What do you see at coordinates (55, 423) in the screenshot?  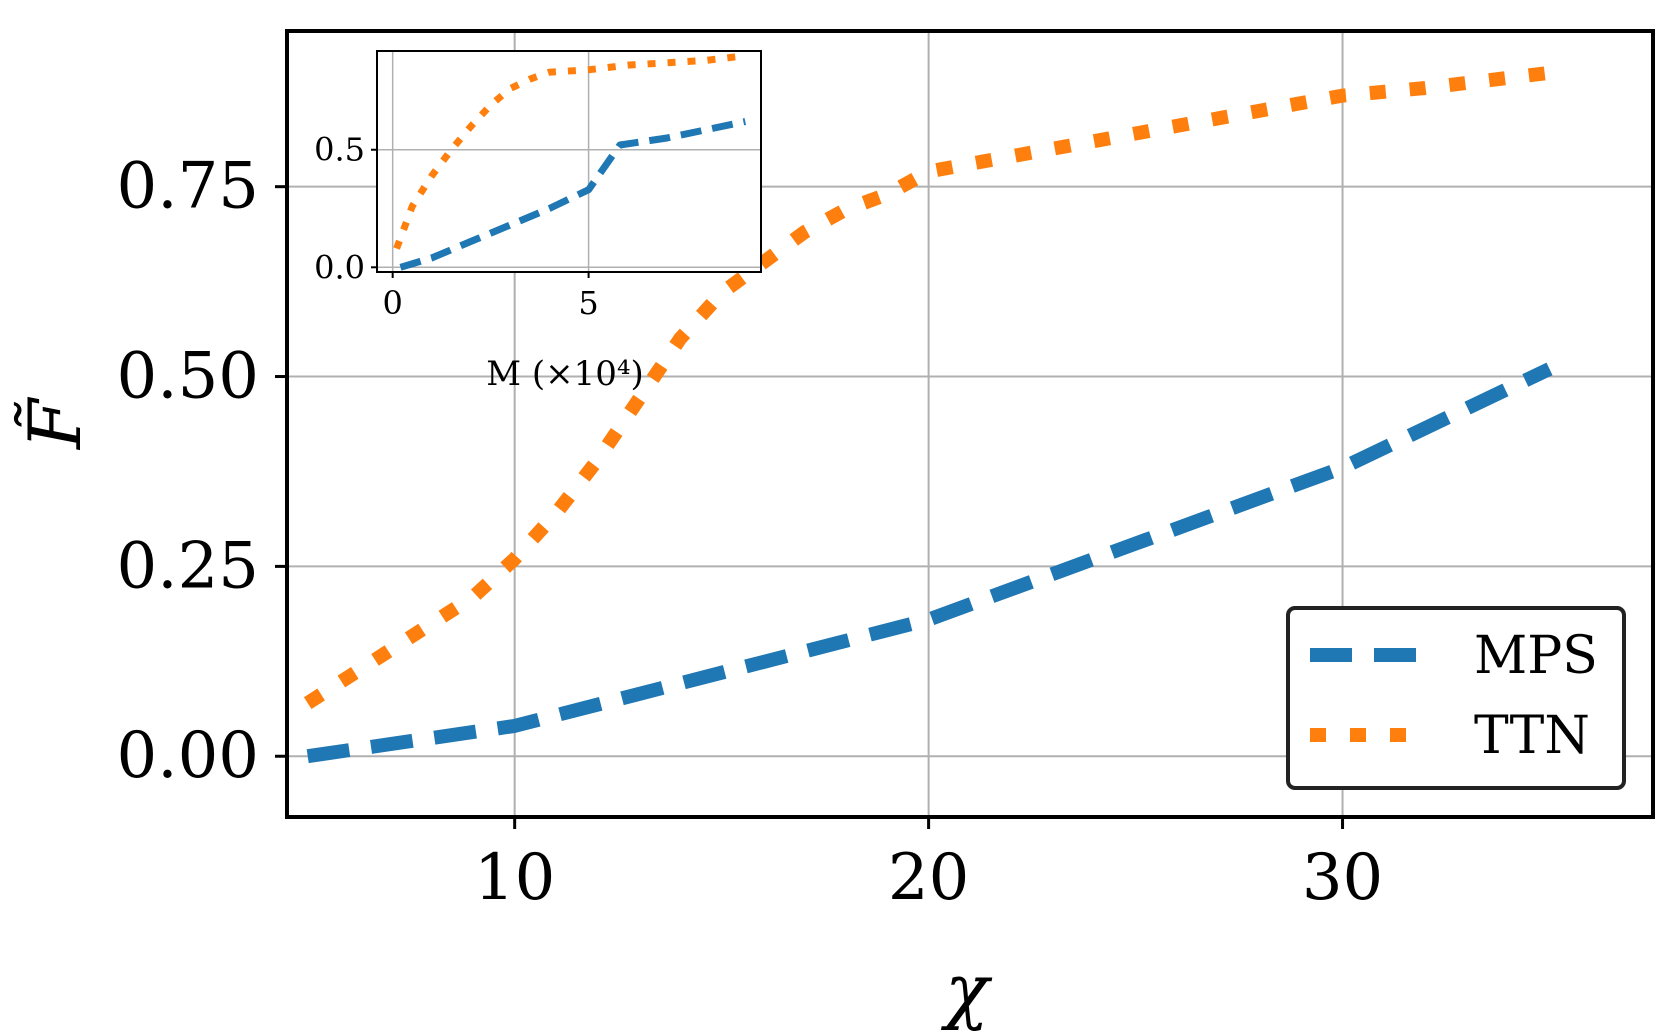 I see `main-y-axis-label: F̃` at bounding box center [55, 423].